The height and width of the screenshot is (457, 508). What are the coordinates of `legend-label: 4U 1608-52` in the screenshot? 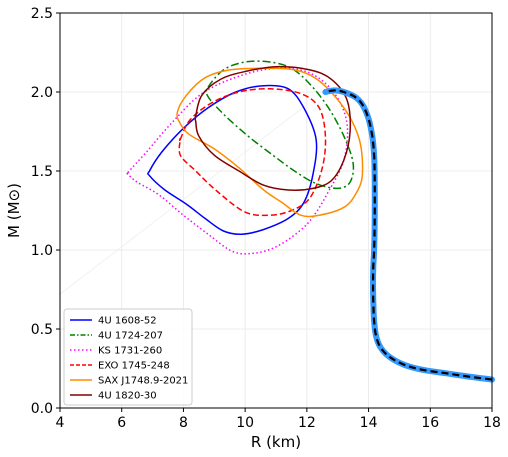 It's located at (127, 321).